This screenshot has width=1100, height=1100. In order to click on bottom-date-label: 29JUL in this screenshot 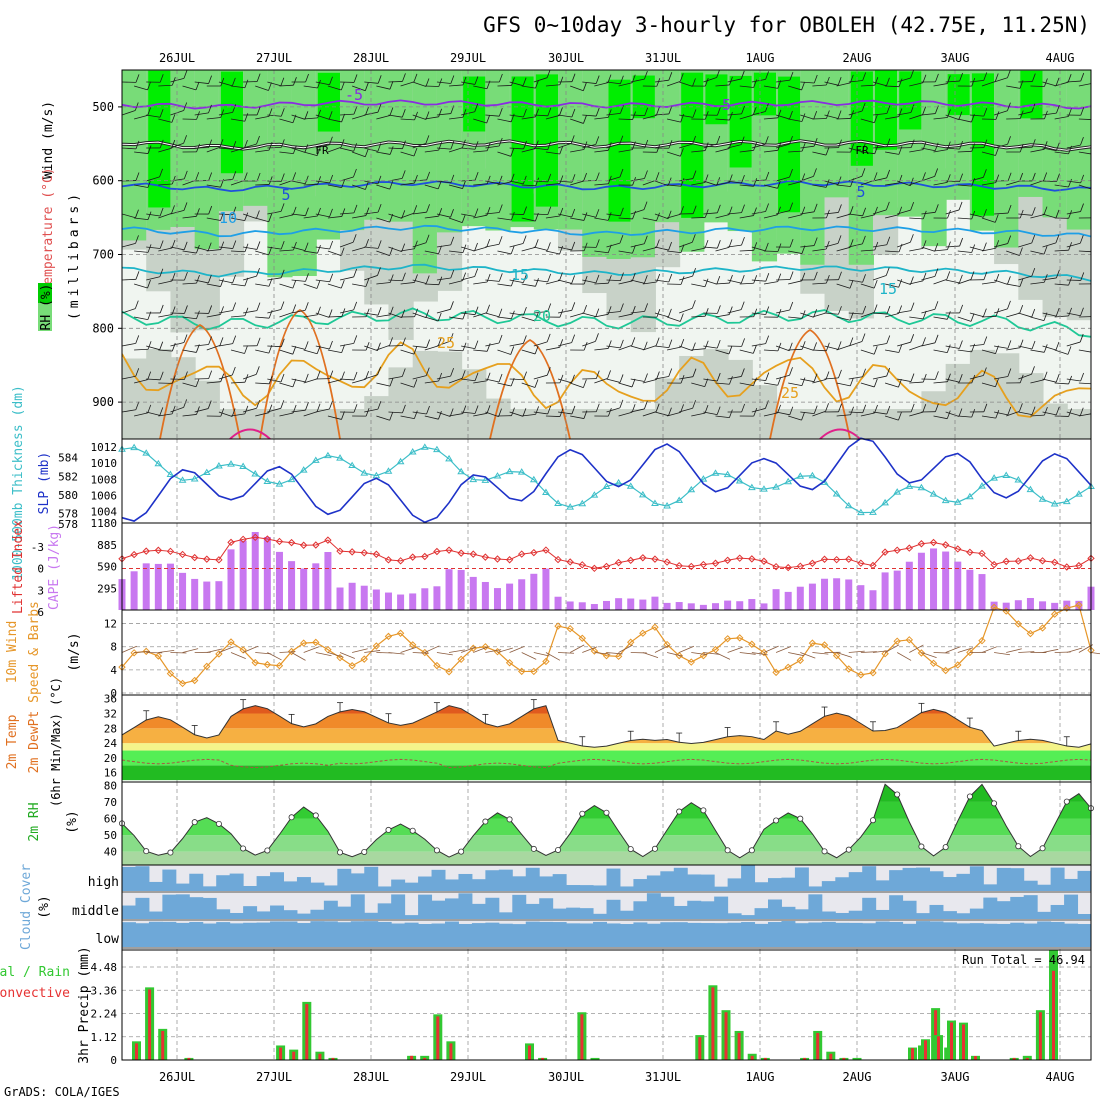, I will do `click(468, 1077)`.